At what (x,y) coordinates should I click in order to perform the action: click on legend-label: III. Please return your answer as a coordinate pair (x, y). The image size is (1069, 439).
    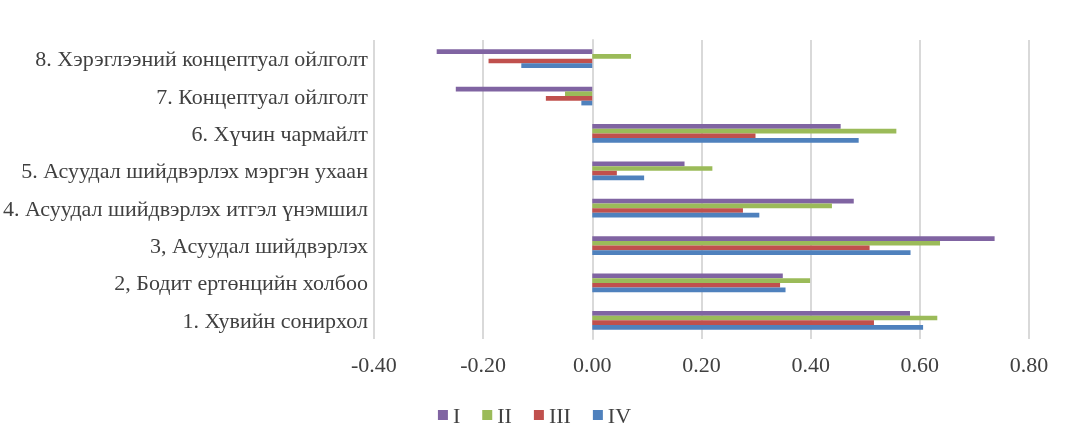
    Looking at the image, I should click on (559, 415).